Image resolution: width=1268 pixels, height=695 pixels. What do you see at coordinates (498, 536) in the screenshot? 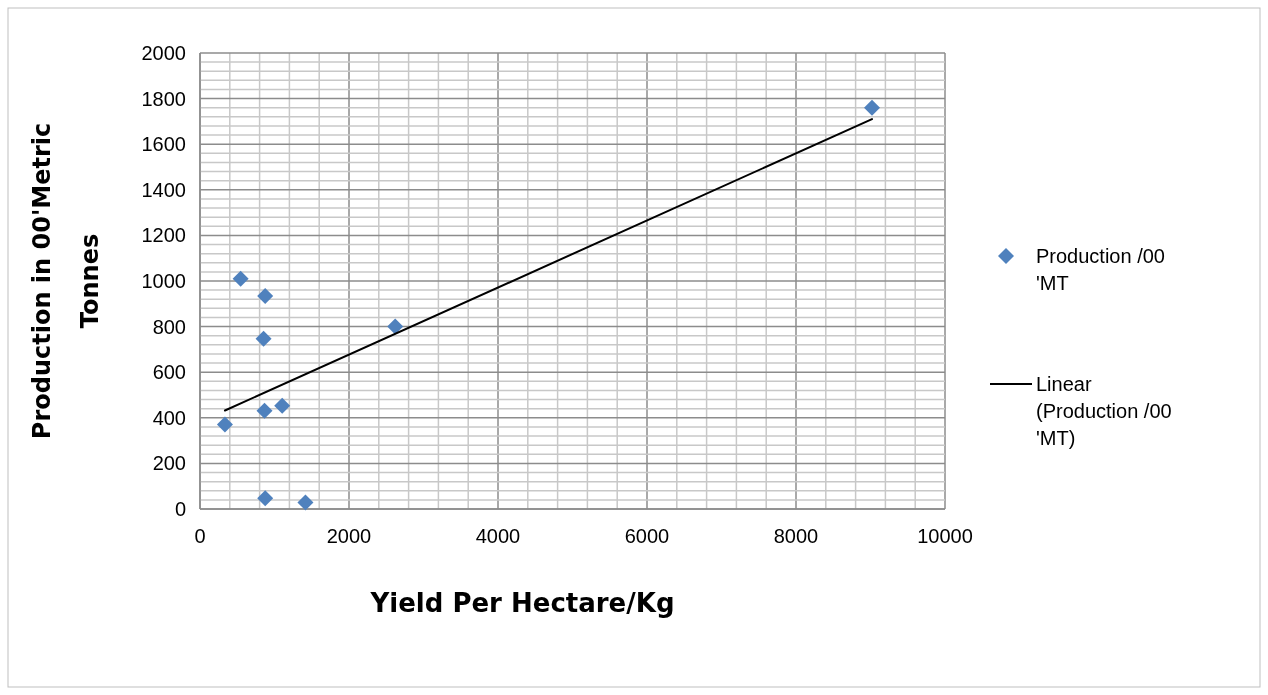
I see `x-tick-label: 4000` at bounding box center [498, 536].